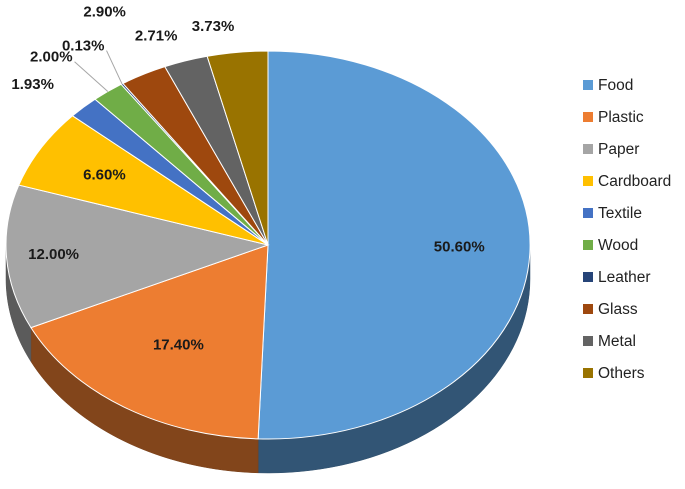  Describe the element at coordinates (588, 245) in the screenshot. I see `legend-swatch-wood` at that location.